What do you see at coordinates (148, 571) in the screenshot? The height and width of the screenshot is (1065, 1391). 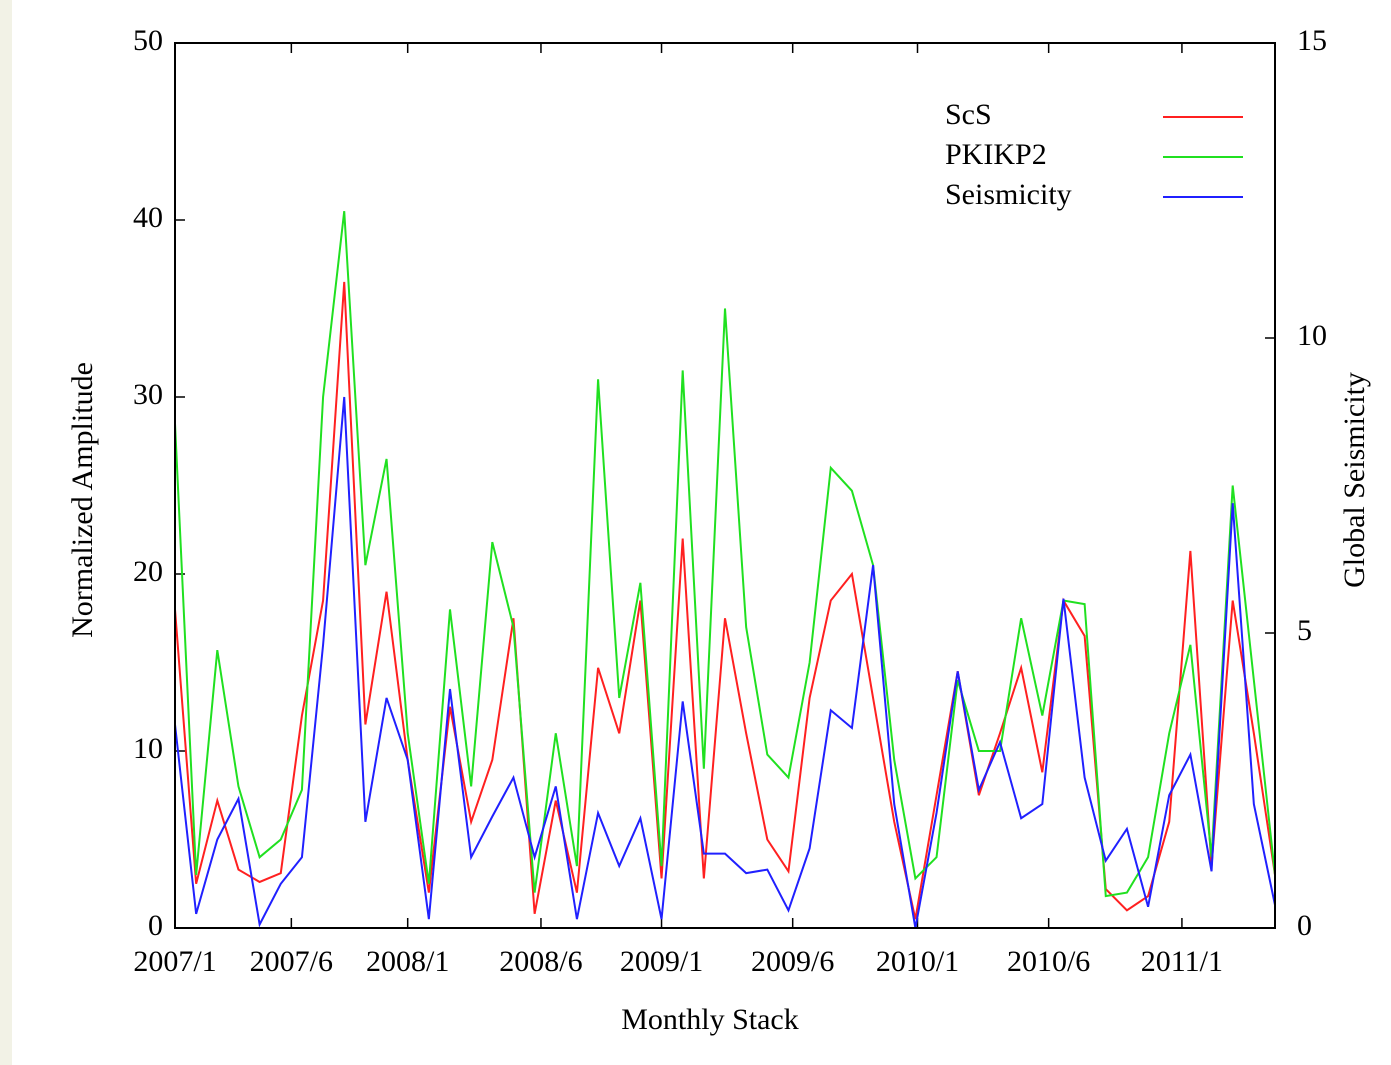 I see `y-tick-label: 20` at bounding box center [148, 571].